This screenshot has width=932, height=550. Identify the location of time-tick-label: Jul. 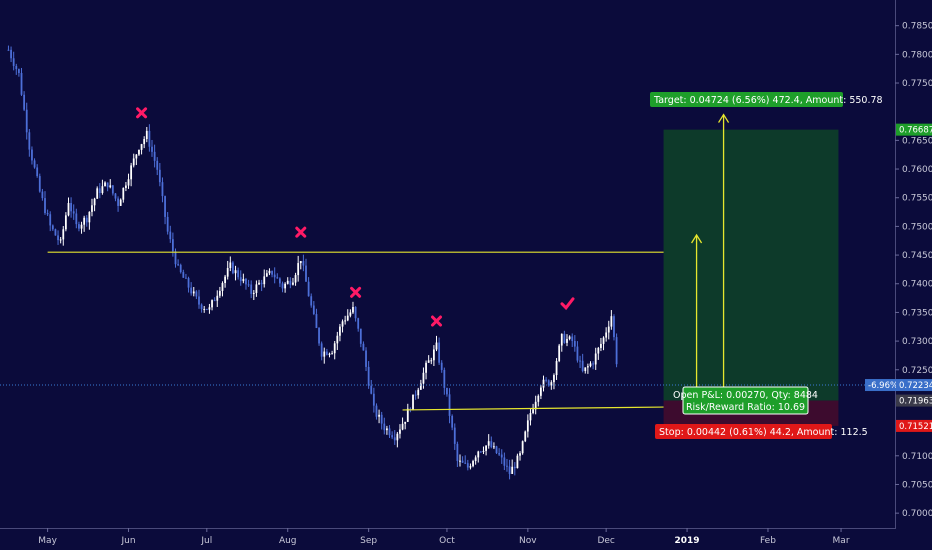
(206, 541).